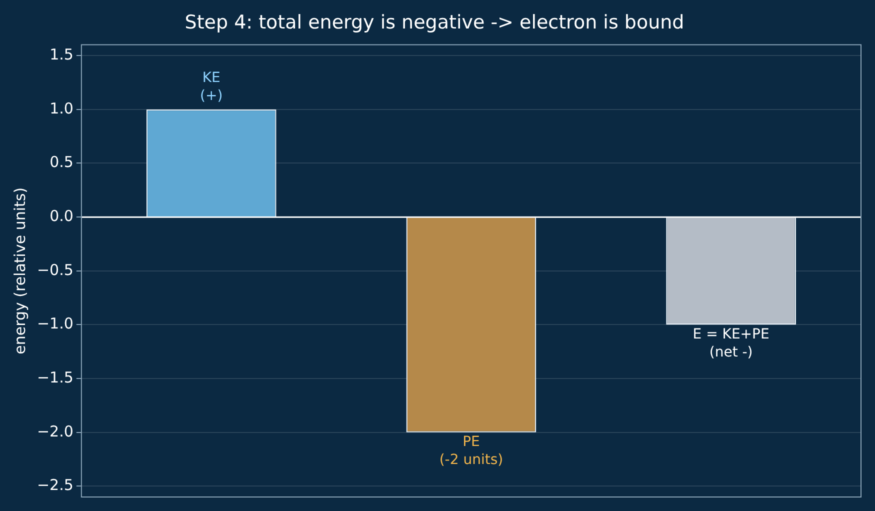 The width and height of the screenshot is (875, 511). What do you see at coordinates (62, 162) in the screenshot?
I see `y-tick-label: 0.5` at bounding box center [62, 162].